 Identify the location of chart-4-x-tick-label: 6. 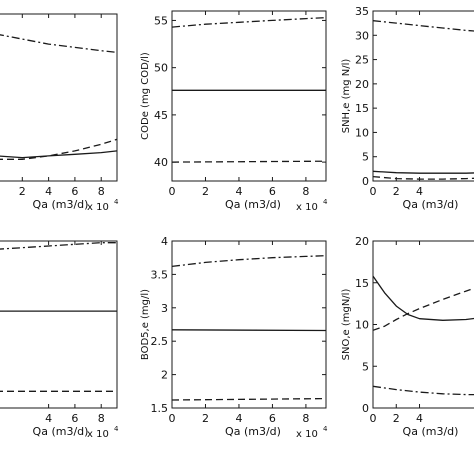
(74, 418).